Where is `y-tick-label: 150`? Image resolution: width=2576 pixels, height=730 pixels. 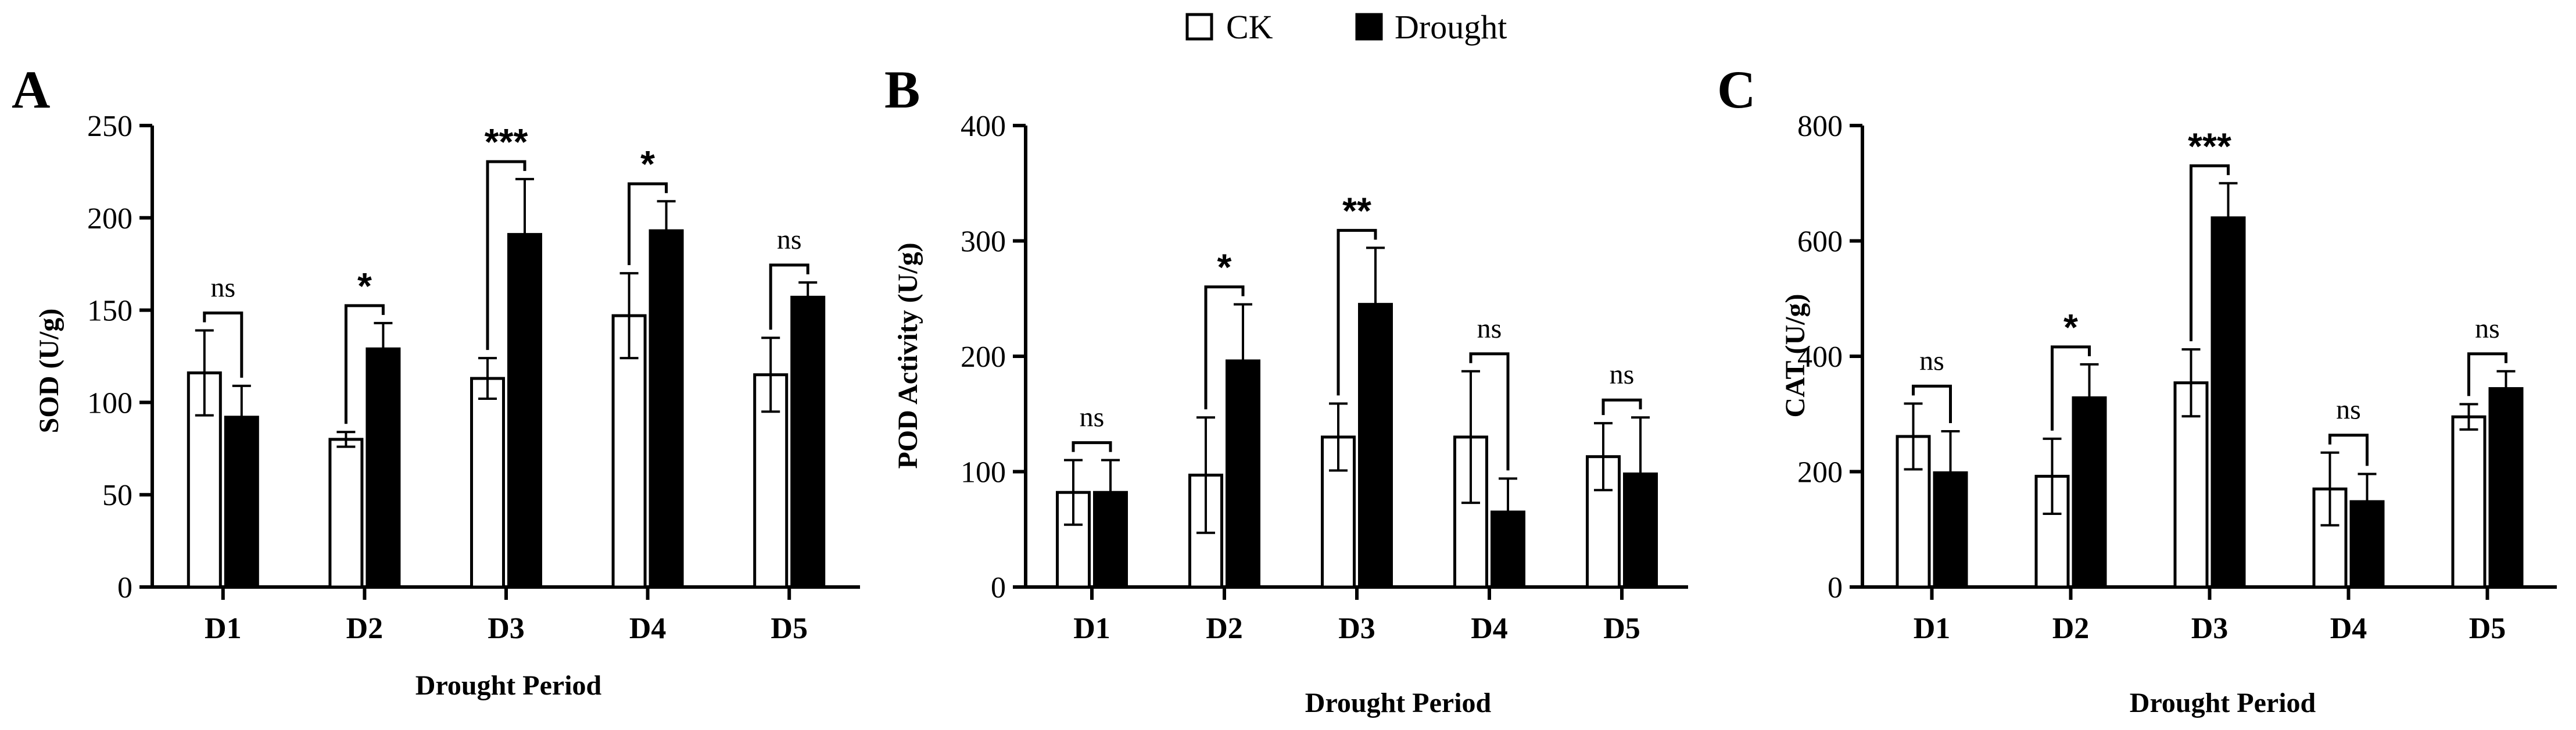 y-tick-label: 150 is located at coordinates (109, 312).